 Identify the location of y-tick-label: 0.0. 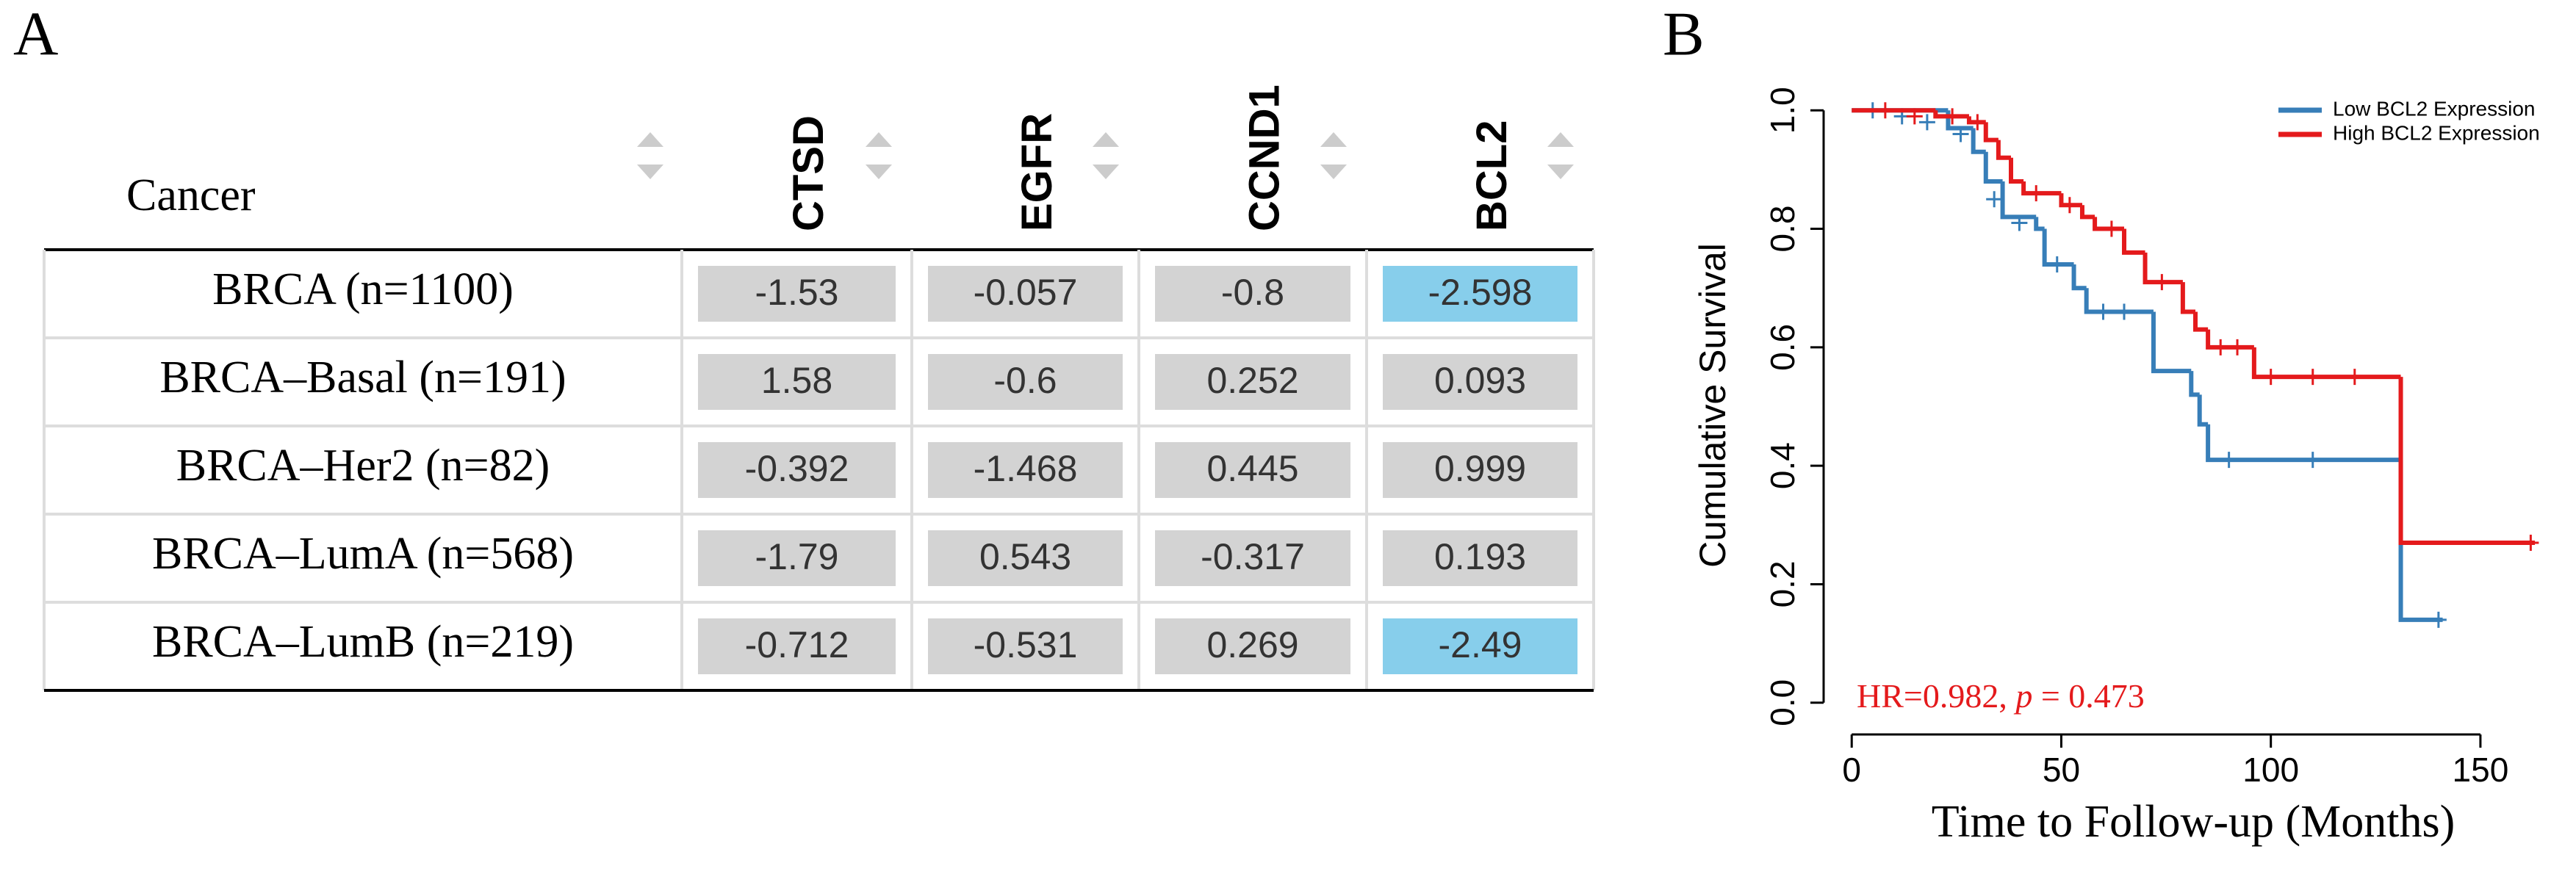
(1782, 702).